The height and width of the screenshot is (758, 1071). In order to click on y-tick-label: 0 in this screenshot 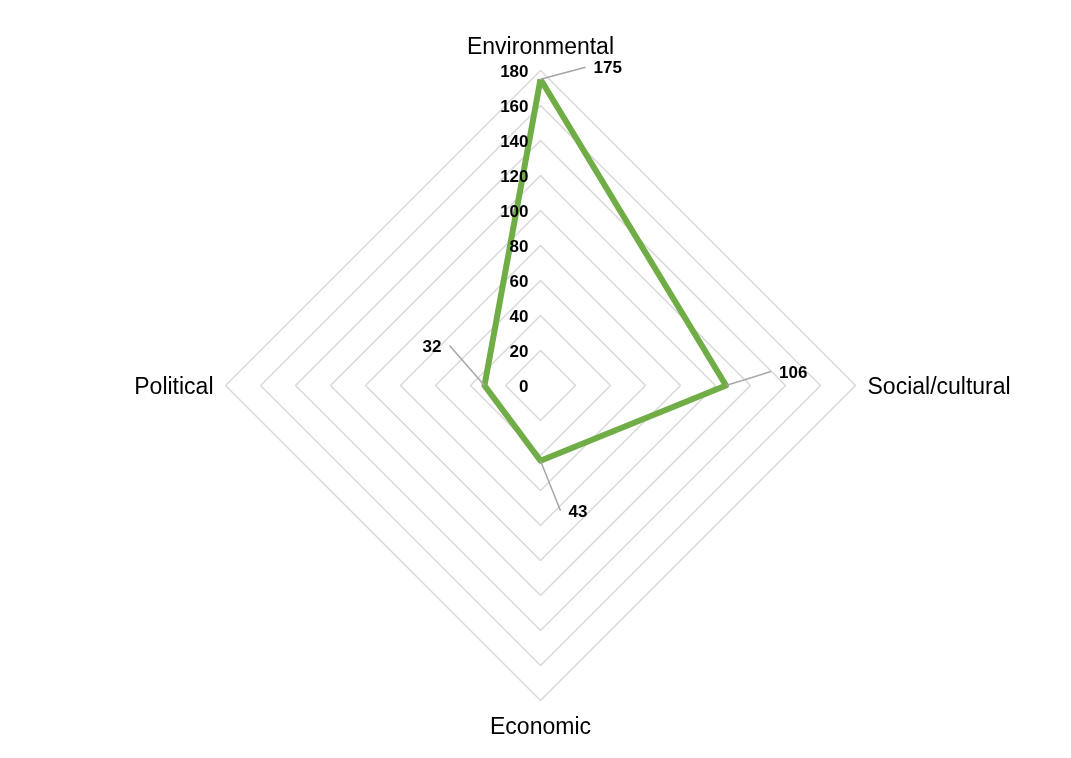, I will do `click(524, 386)`.